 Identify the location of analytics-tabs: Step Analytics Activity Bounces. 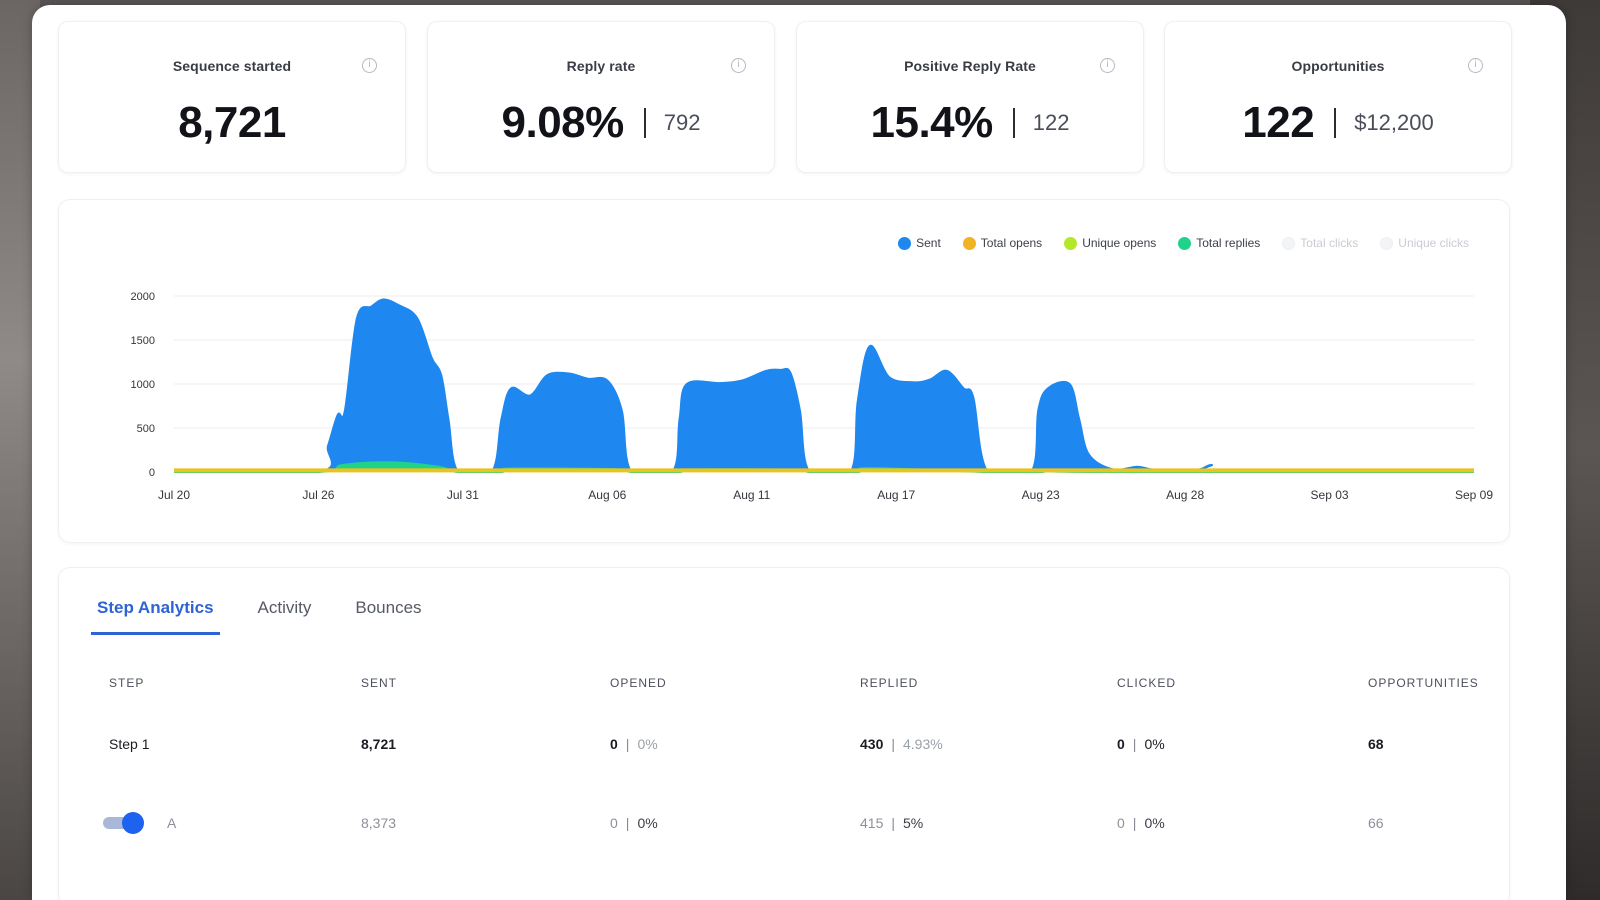
(259, 616).